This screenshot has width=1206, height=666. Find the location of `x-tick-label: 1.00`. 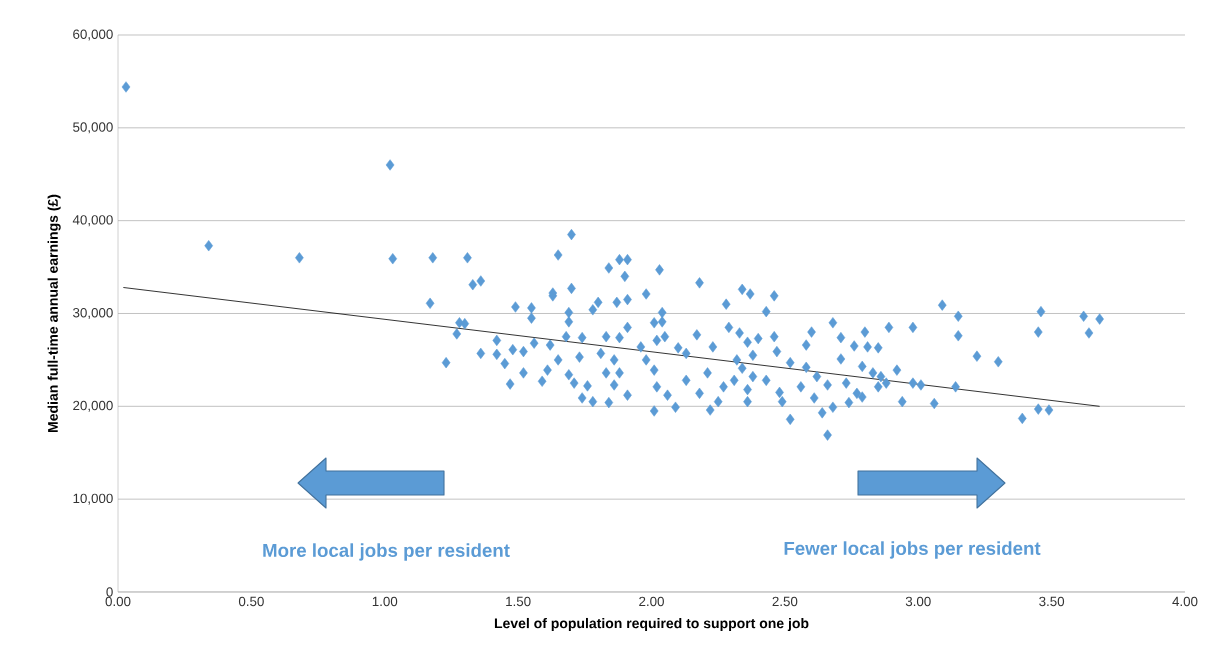

x-tick-label: 1.00 is located at coordinates (385, 601).